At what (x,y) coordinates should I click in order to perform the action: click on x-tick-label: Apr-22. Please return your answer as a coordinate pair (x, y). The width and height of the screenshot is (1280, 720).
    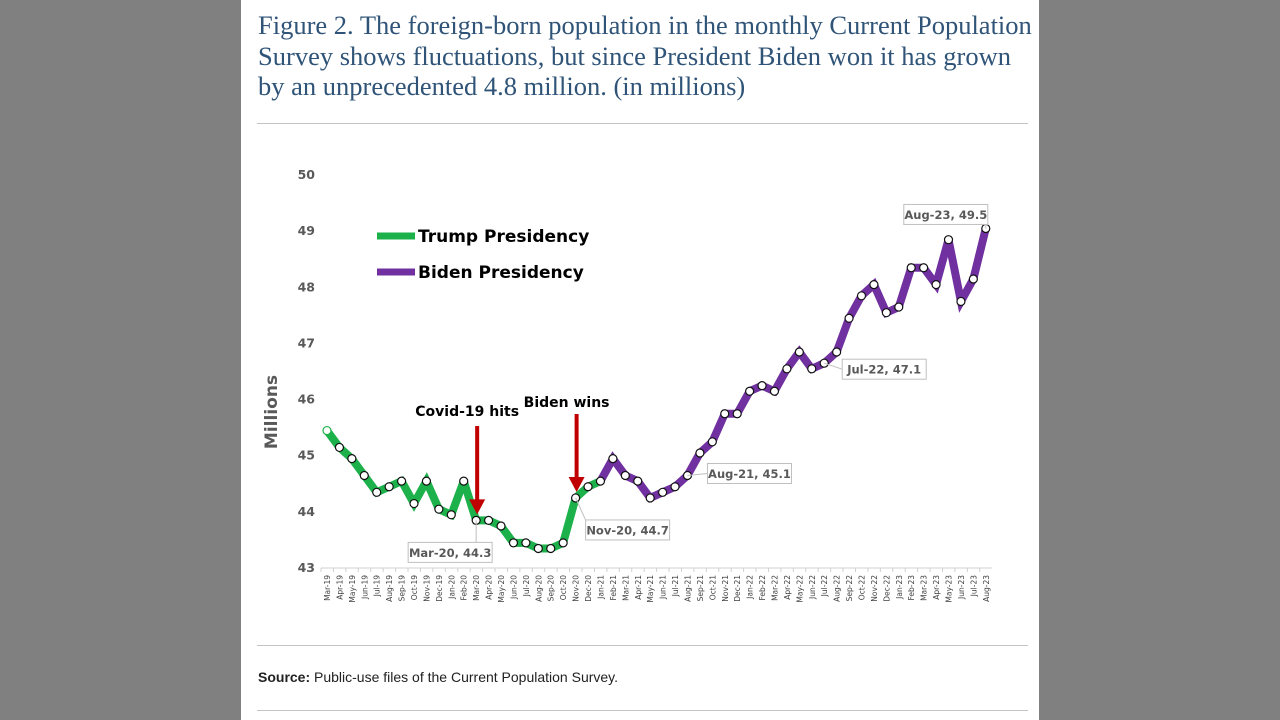
    Looking at the image, I should click on (787, 587).